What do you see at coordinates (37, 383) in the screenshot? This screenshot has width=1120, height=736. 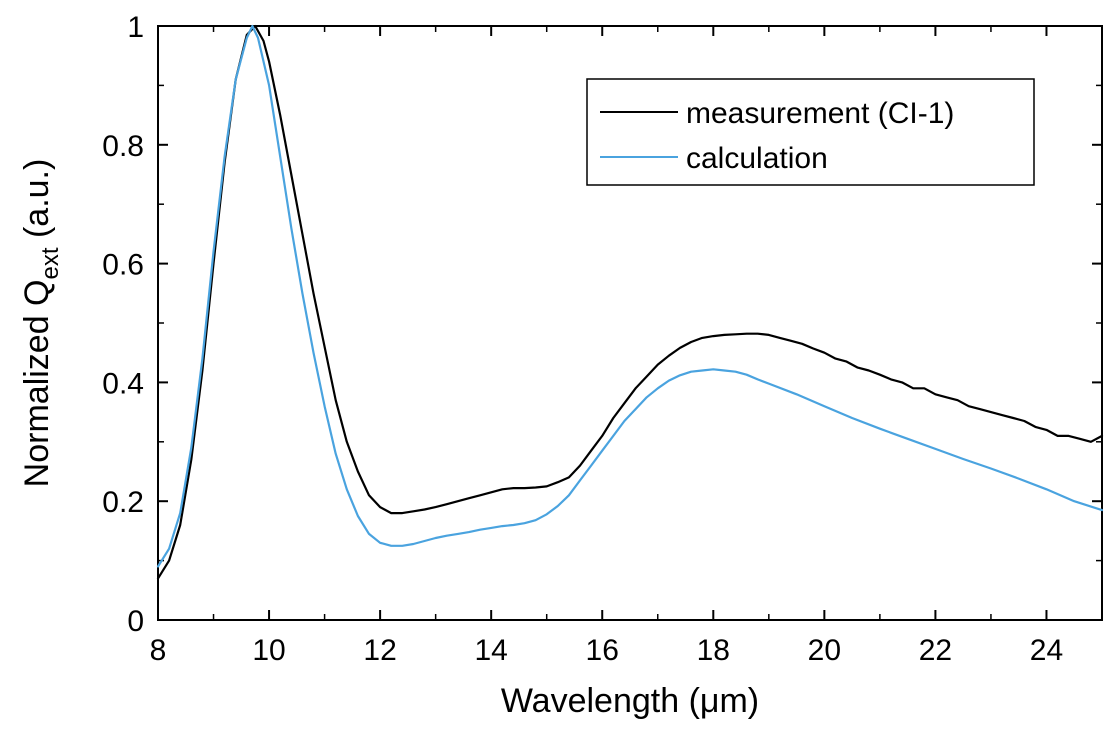 I see `y-axis-title-main: Normalized Q` at bounding box center [37, 383].